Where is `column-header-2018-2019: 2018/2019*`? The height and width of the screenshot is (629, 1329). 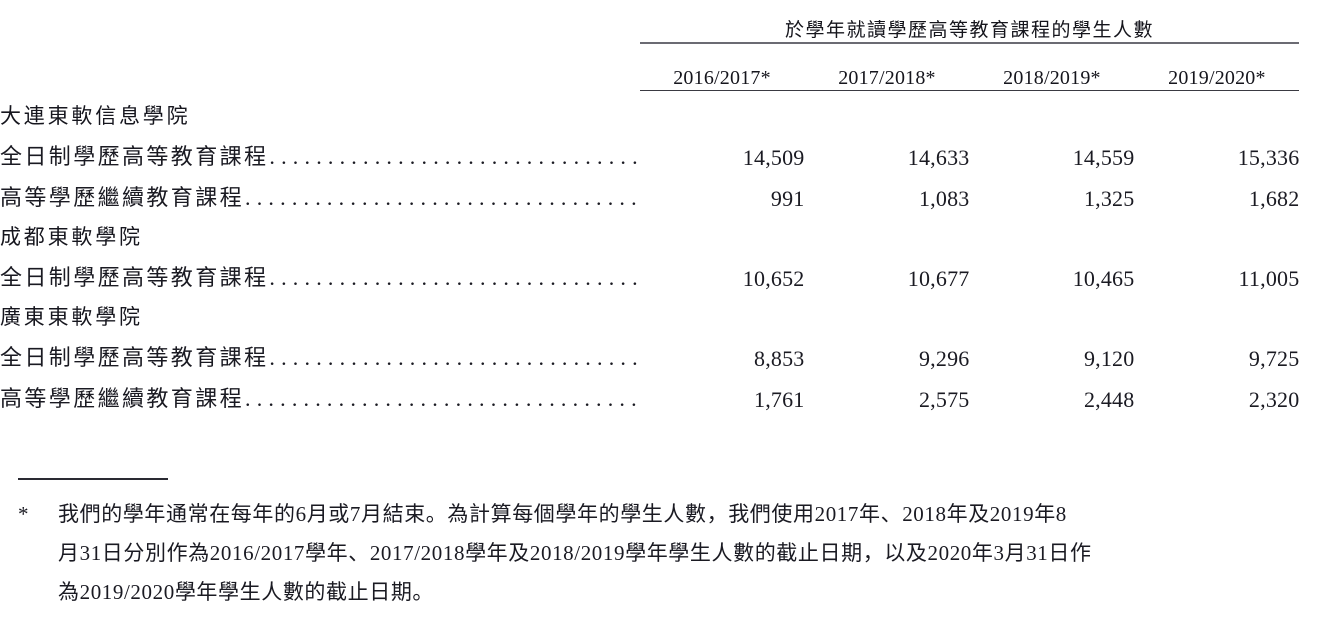
column-header-2018-2019: 2018/2019* is located at coordinates (1052, 67).